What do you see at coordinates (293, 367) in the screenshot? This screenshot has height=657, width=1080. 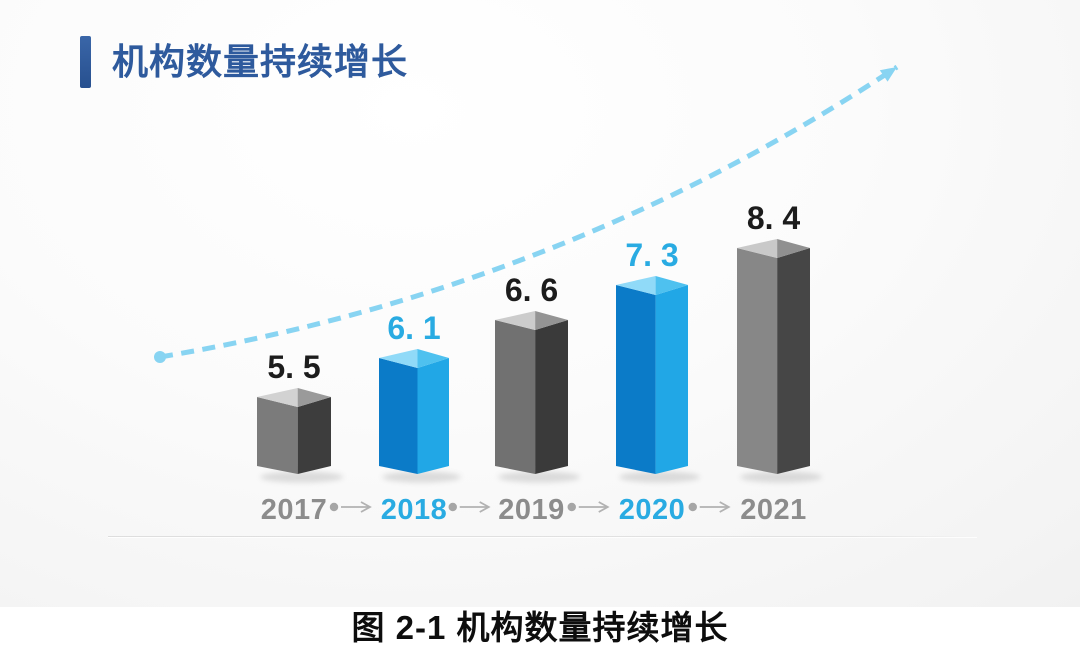 I see `bar-value-label: 5. 5` at bounding box center [293, 367].